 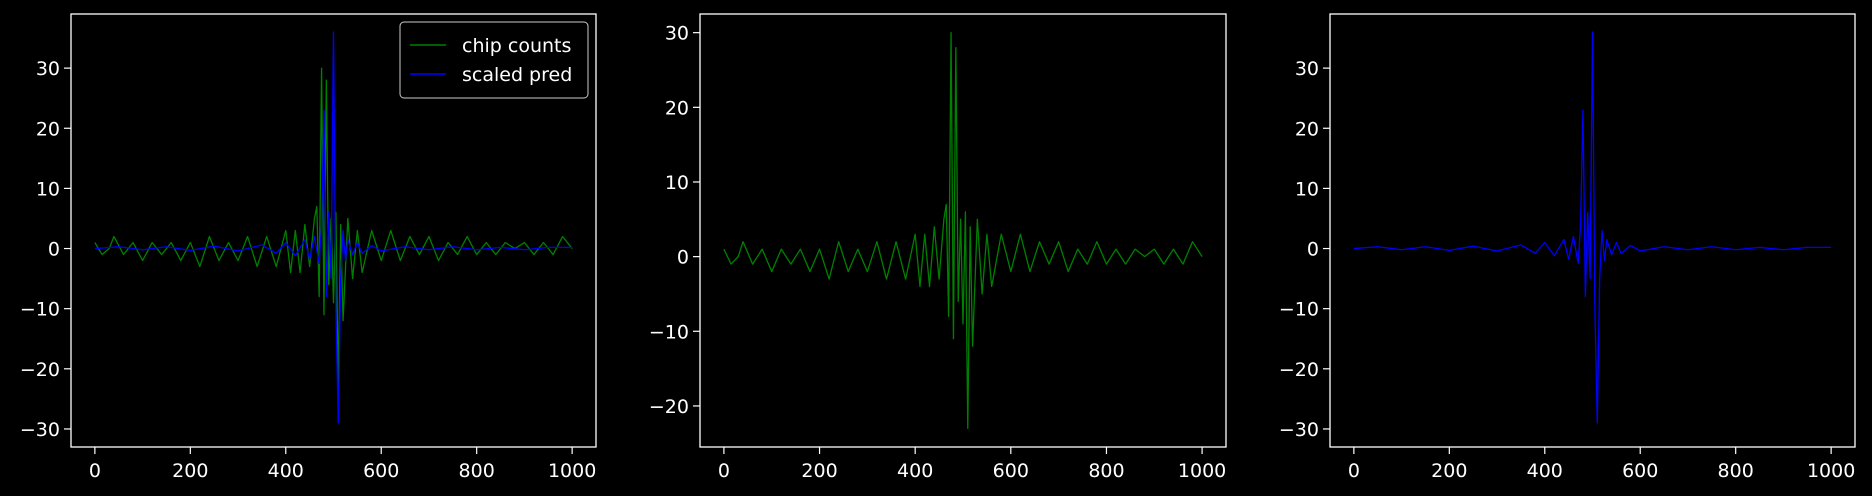 I want to click on legend-box, so click(x=494, y=60).